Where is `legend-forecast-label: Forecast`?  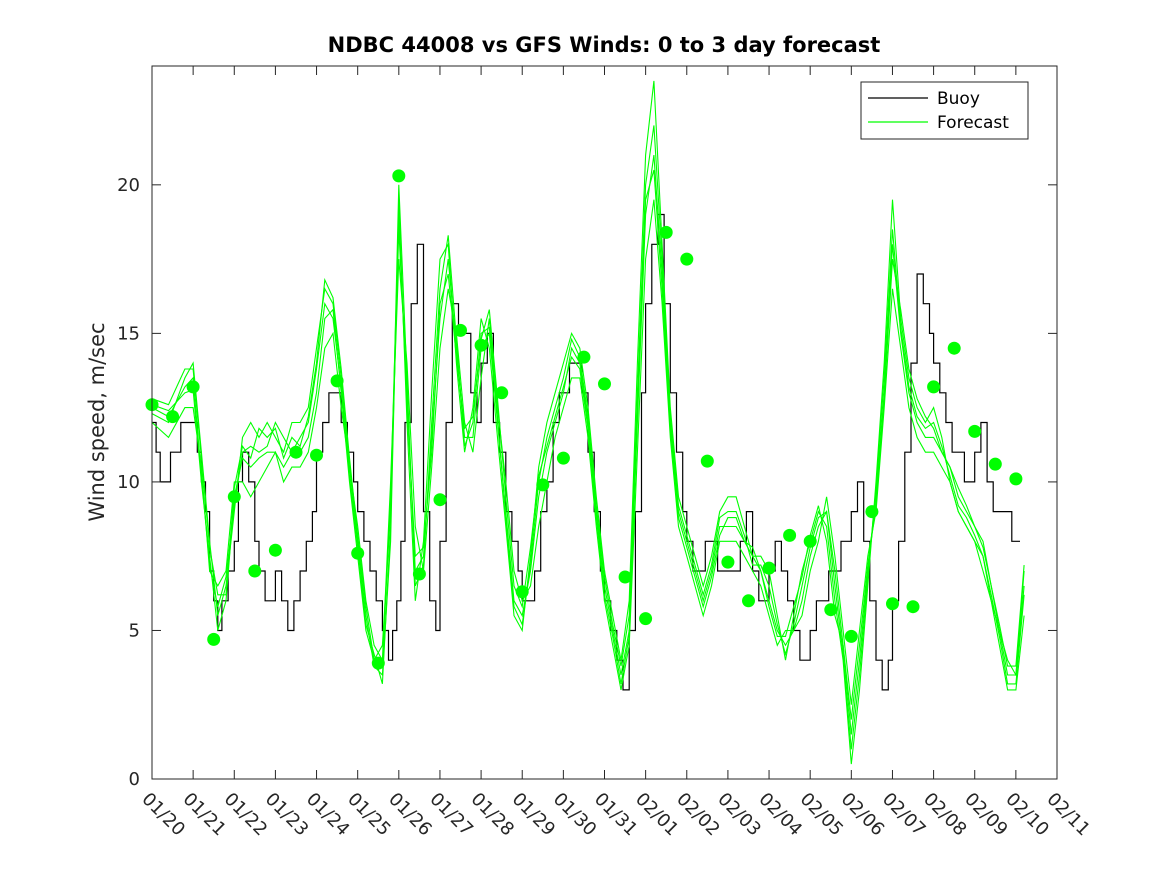
legend-forecast-label: Forecast is located at coordinates (973, 123).